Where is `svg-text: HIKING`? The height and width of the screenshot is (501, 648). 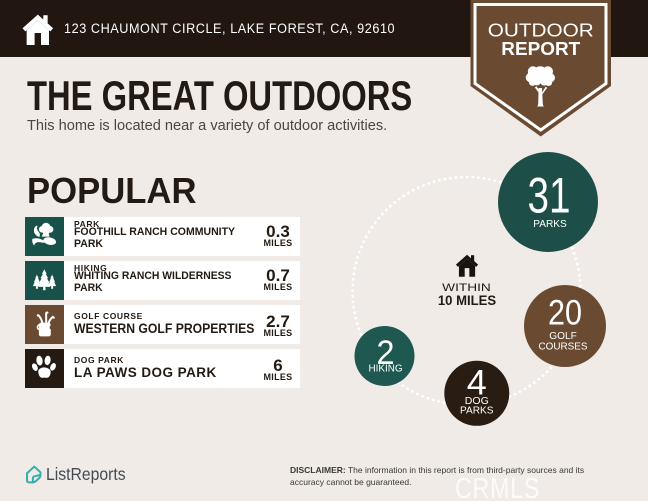 svg-text: HIKING is located at coordinates (386, 368).